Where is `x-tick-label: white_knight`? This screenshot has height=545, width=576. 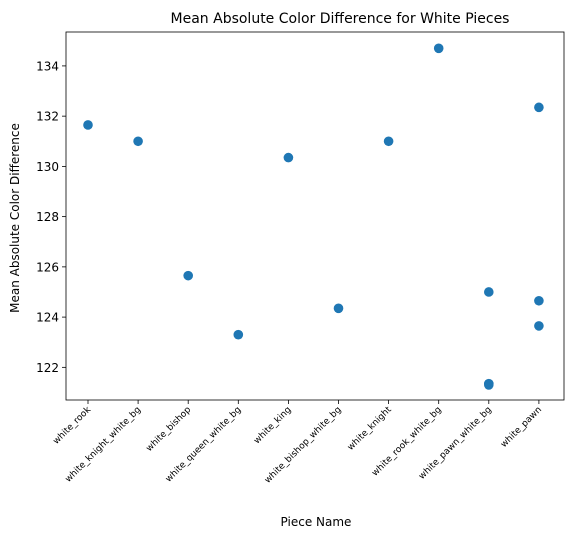 x-tick-label: white_knight is located at coordinates (370, 429).